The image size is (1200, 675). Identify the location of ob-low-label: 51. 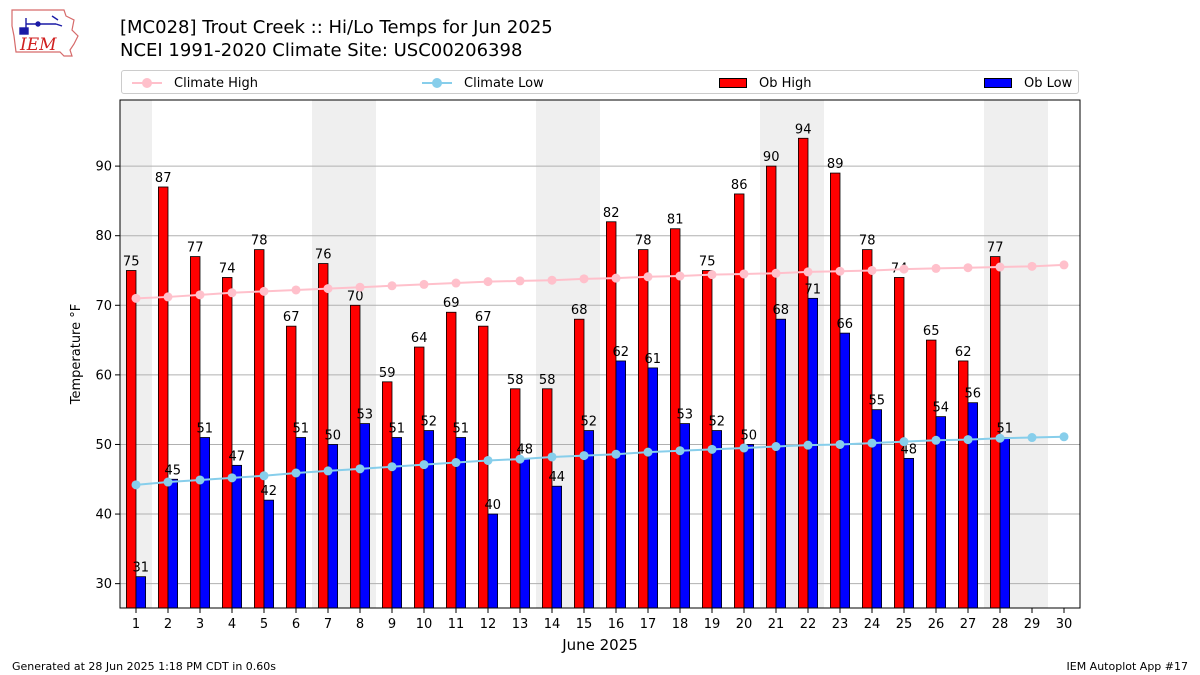
(301, 429).